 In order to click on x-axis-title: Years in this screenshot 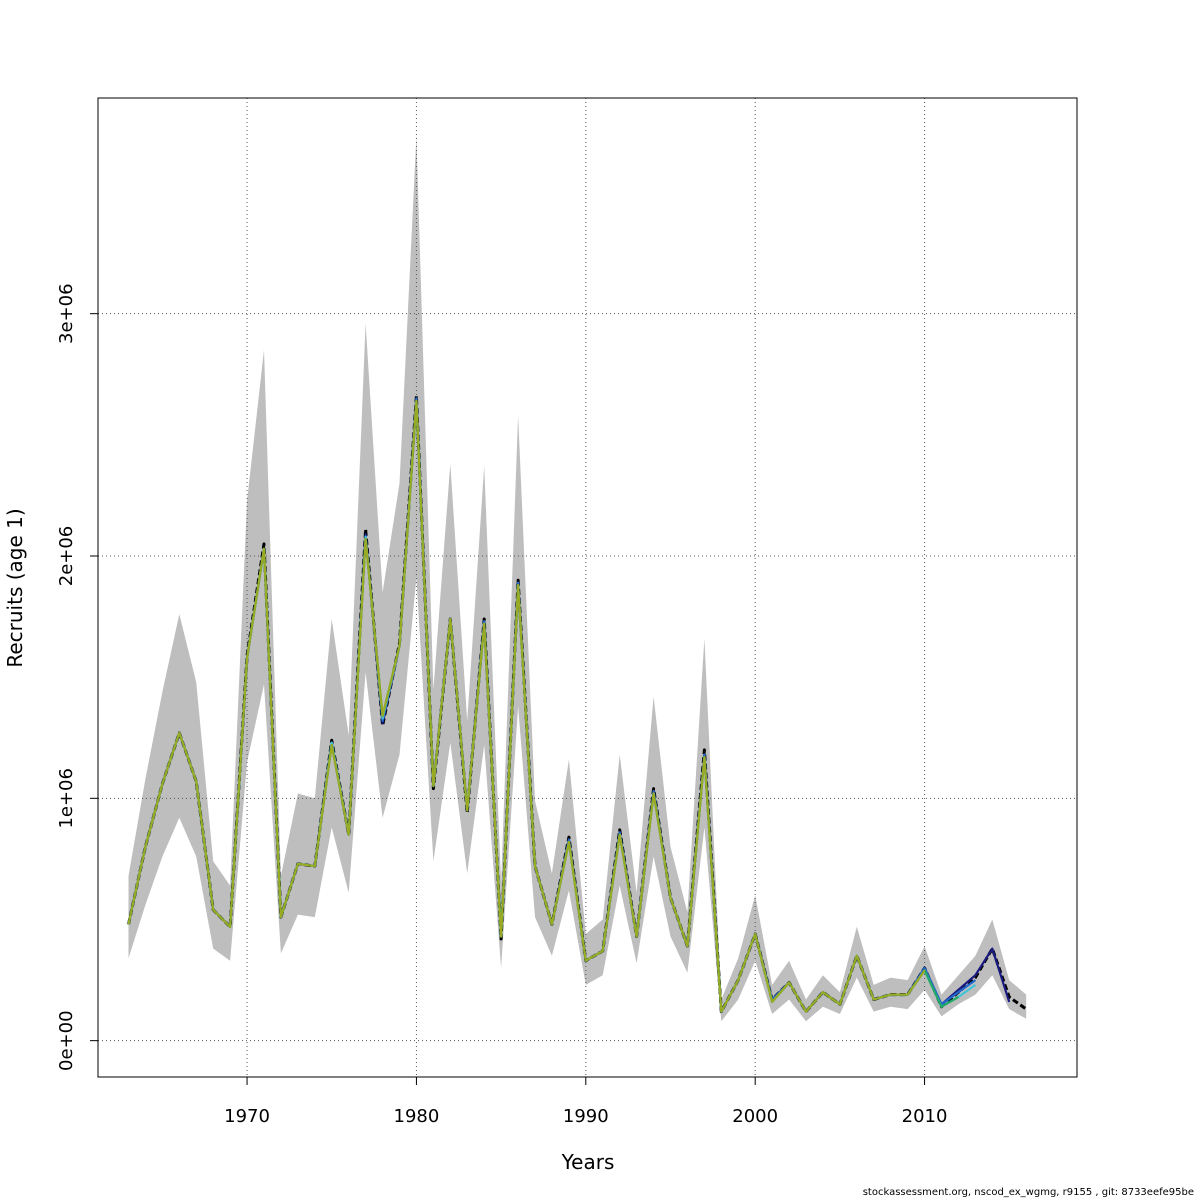, I will do `click(588, 1162)`.